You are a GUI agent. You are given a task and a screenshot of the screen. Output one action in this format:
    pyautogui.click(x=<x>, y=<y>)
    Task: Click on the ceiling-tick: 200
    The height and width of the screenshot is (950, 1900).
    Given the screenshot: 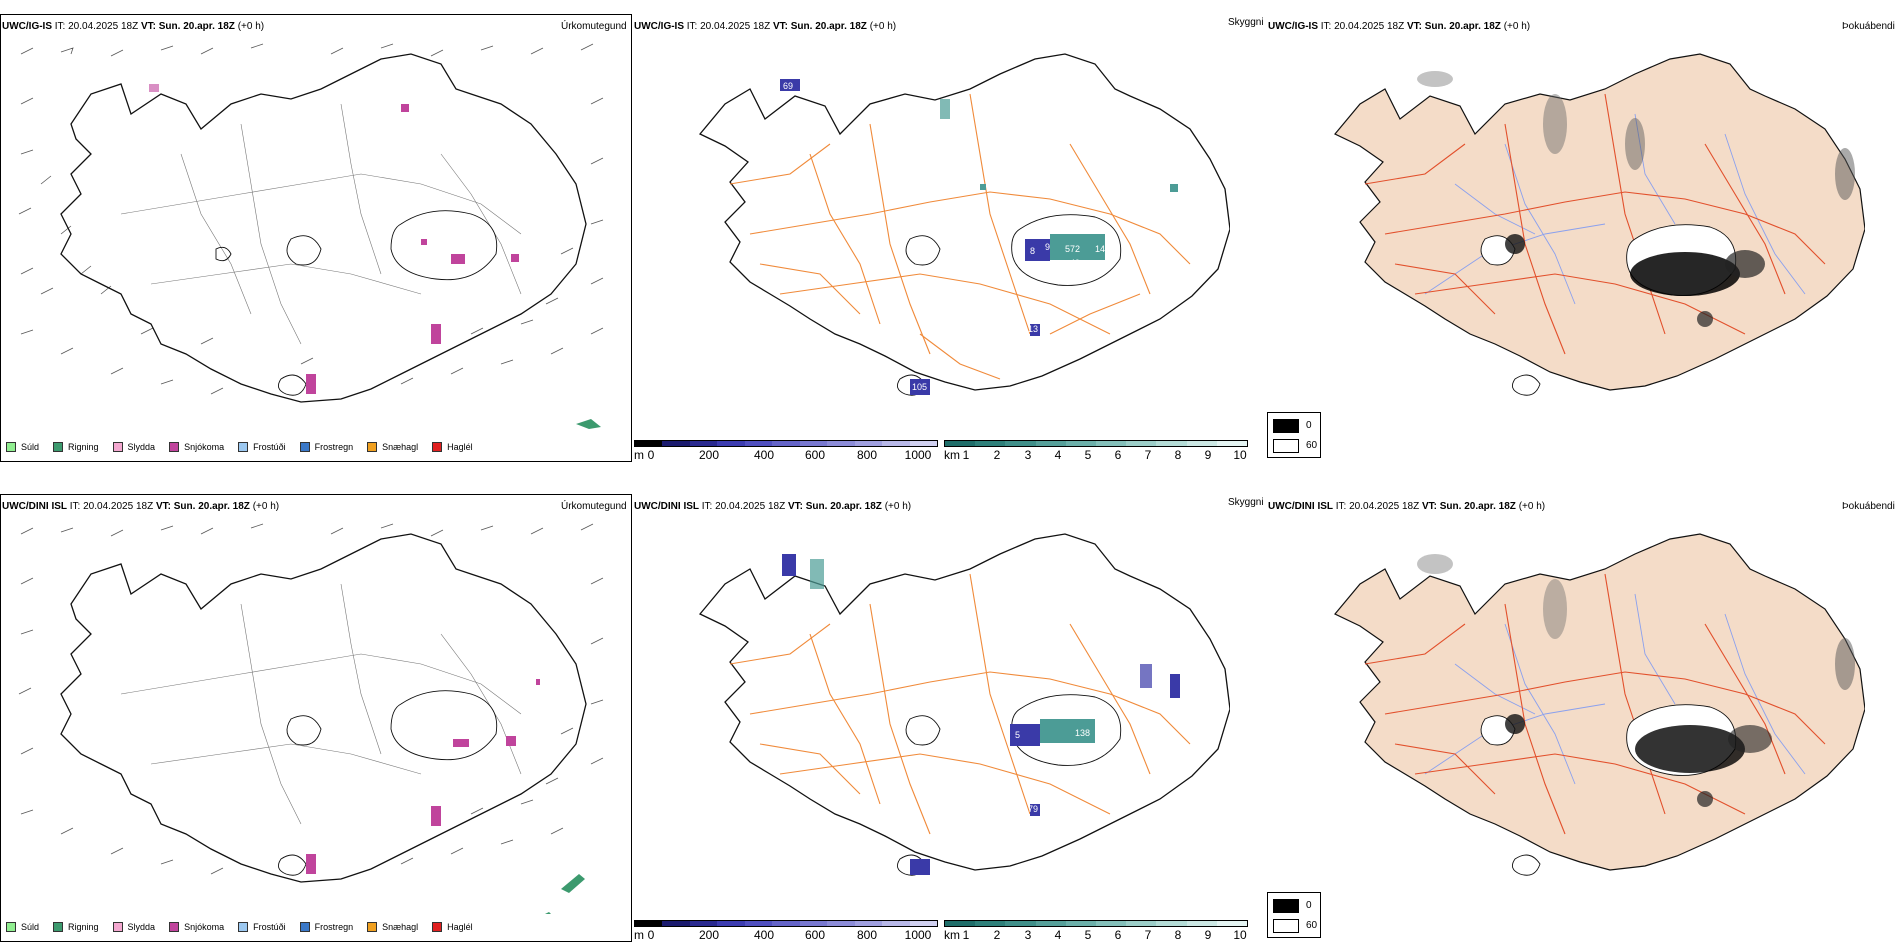 What is the action you would take?
    pyautogui.click(x=709, y=935)
    